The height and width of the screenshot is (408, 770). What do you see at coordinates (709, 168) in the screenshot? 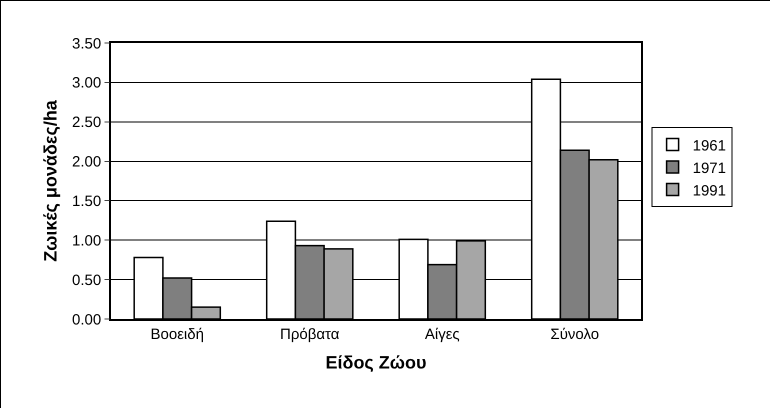
I see `legend-label: 1971` at bounding box center [709, 168].